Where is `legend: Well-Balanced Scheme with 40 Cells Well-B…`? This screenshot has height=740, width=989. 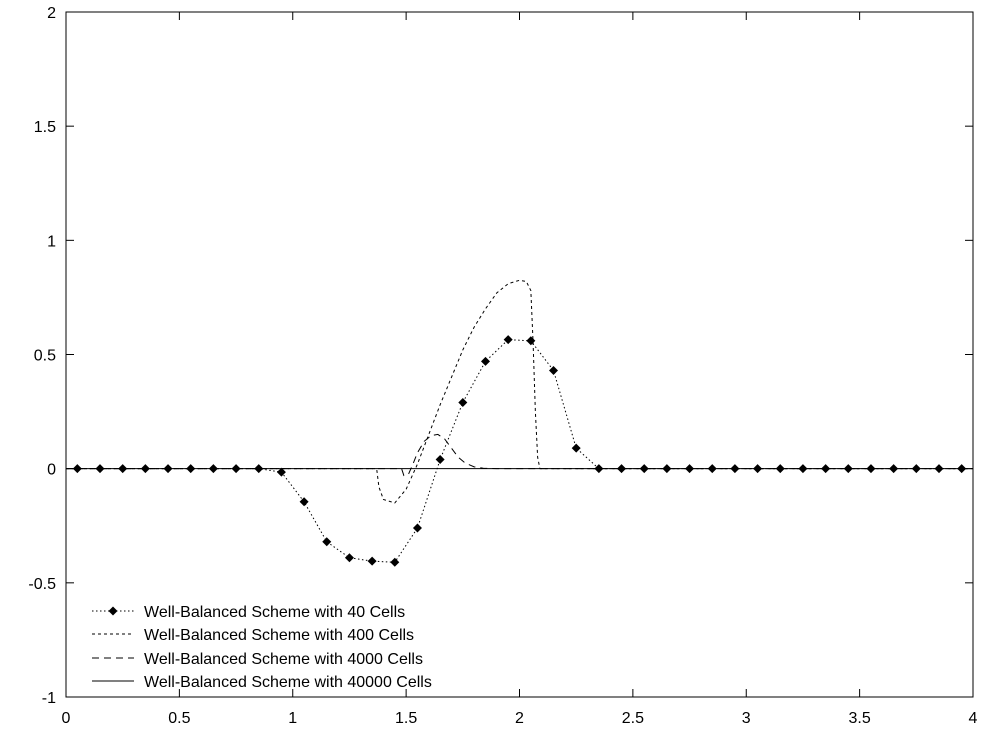 legend: Well-Balanced Scheme with 40 Cells Well-B… is located at coordinates (262, 647).